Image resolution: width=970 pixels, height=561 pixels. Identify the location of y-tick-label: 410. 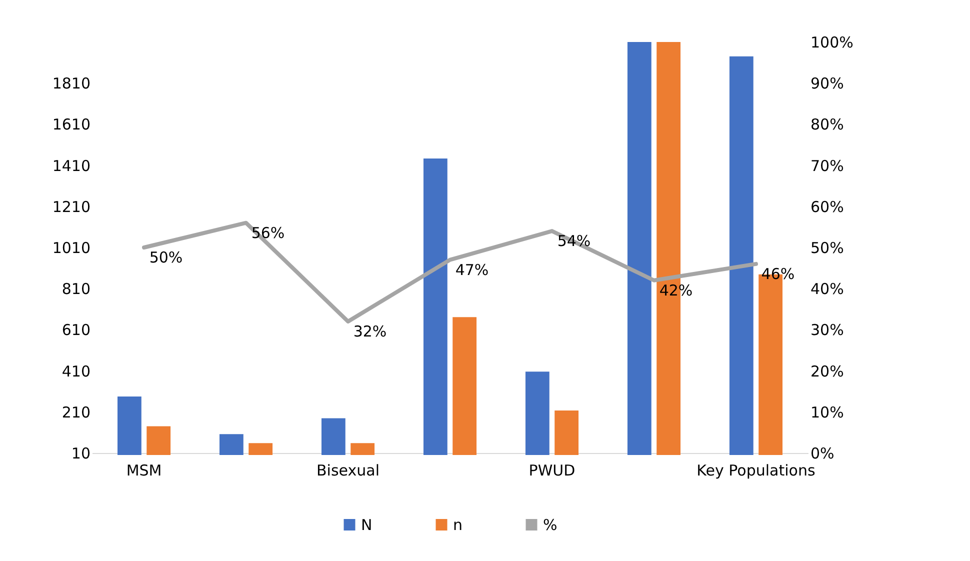
(76, 371).